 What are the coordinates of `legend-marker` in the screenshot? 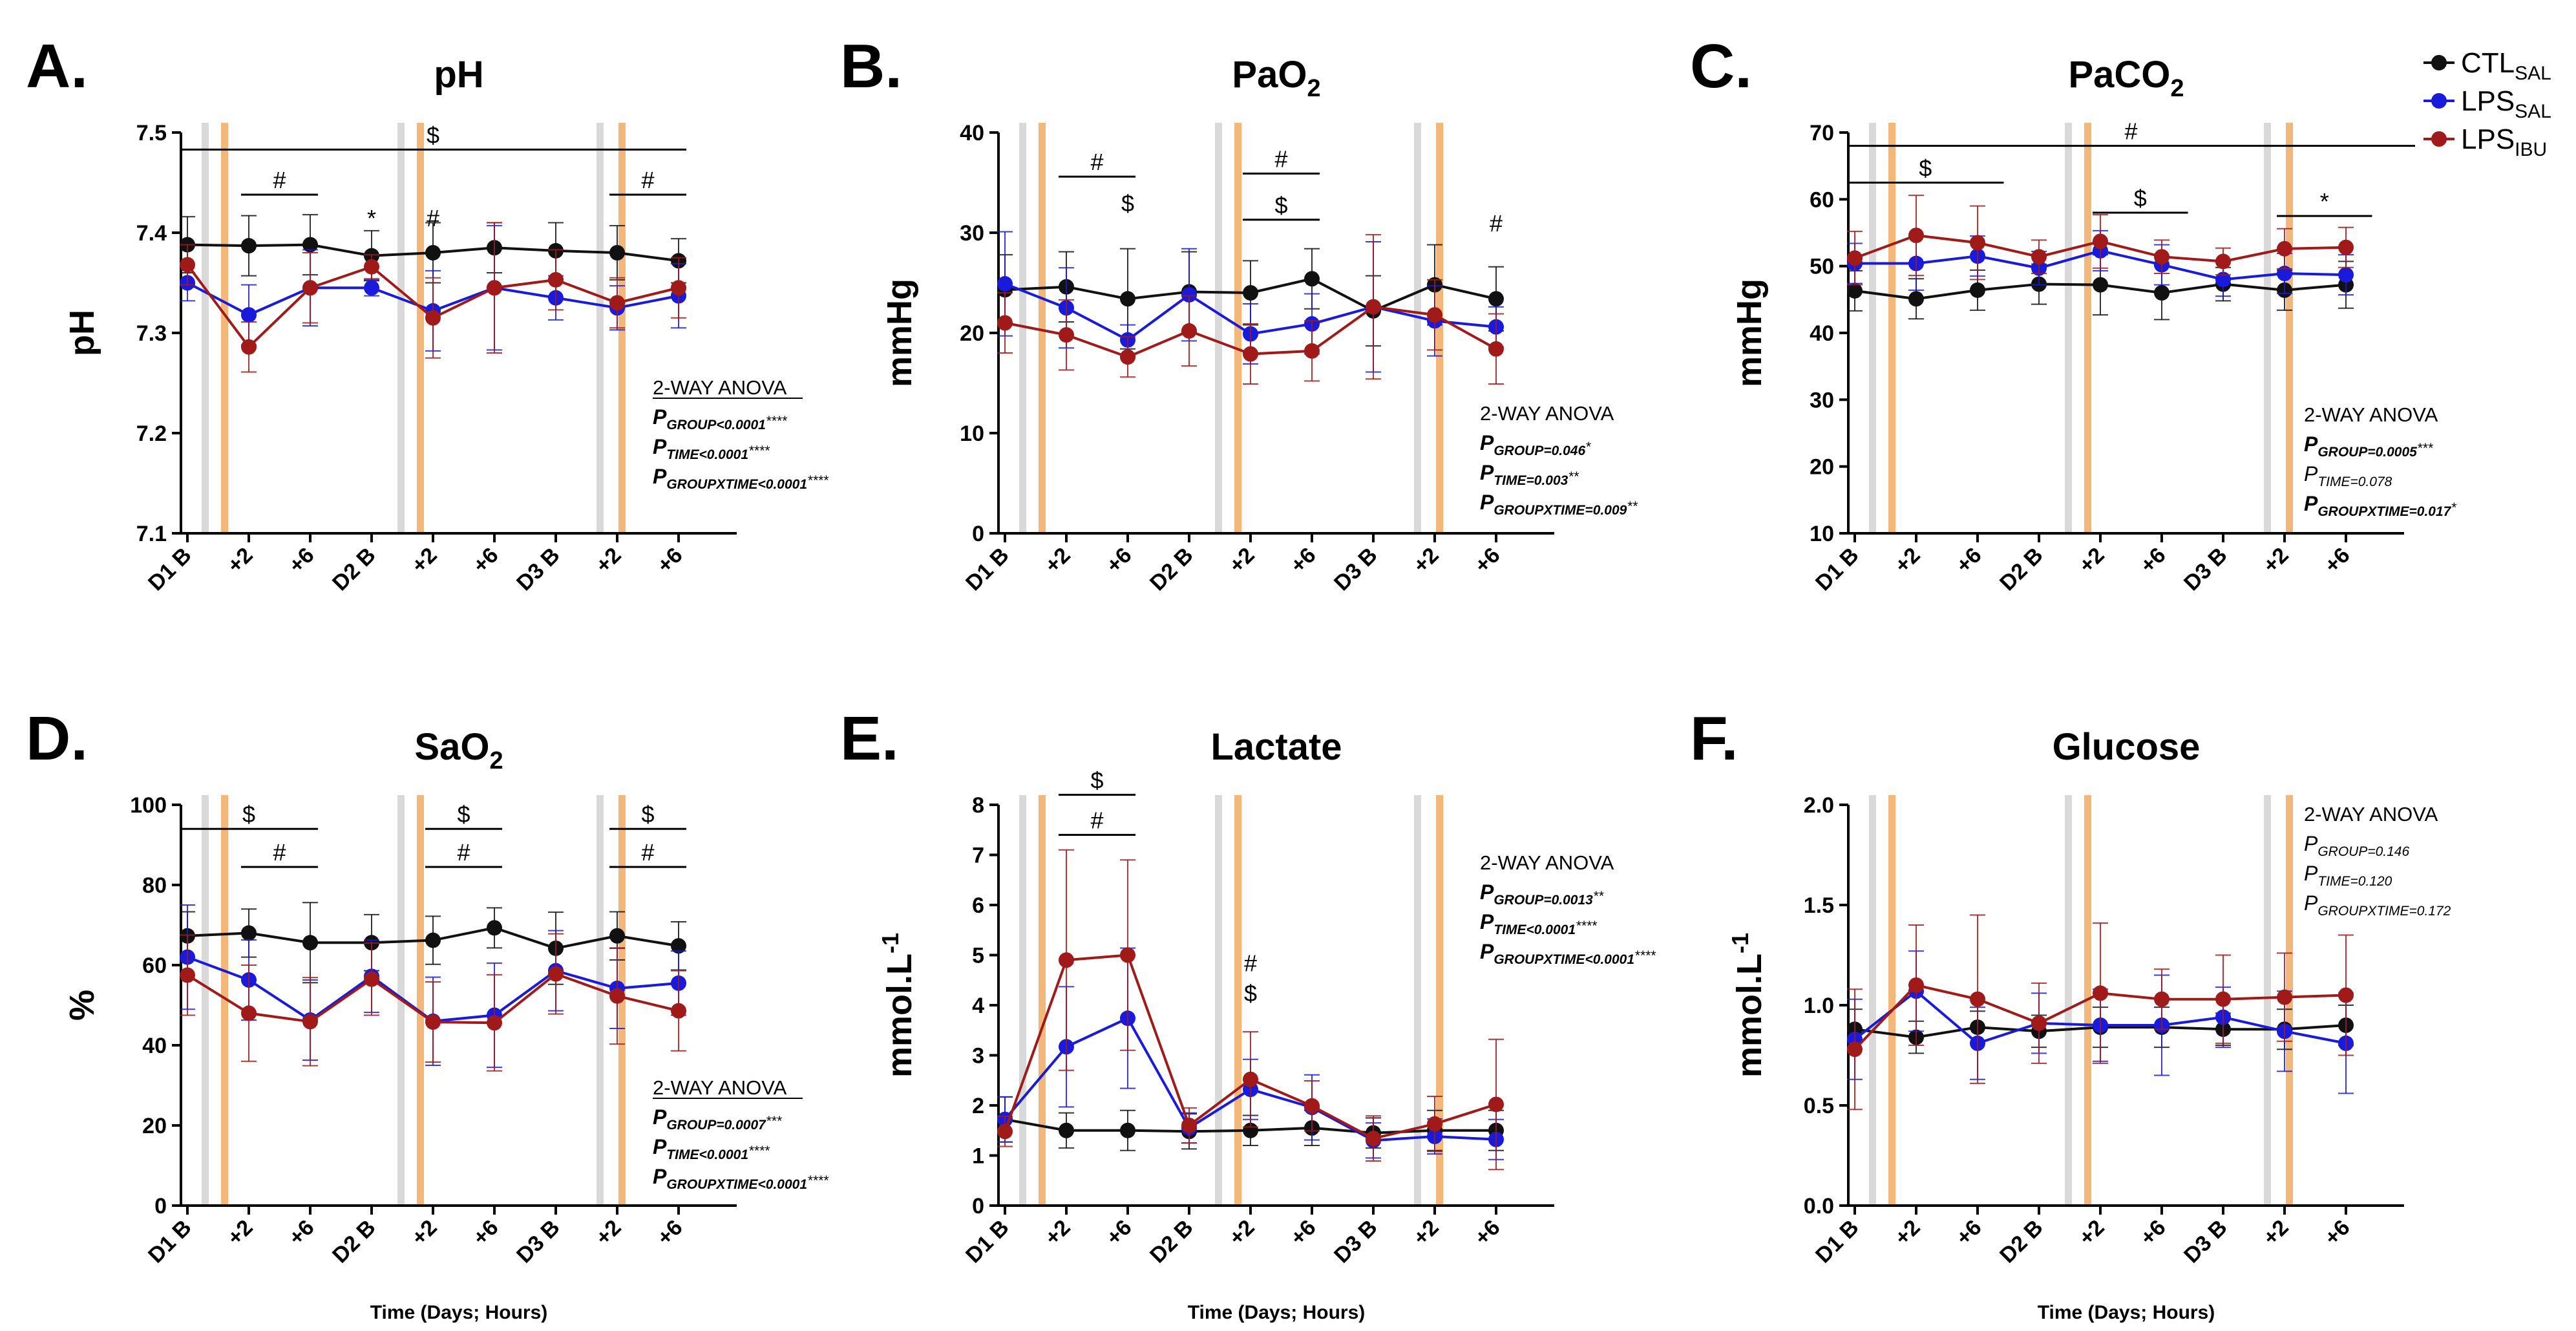 It's located at (2439, 101).